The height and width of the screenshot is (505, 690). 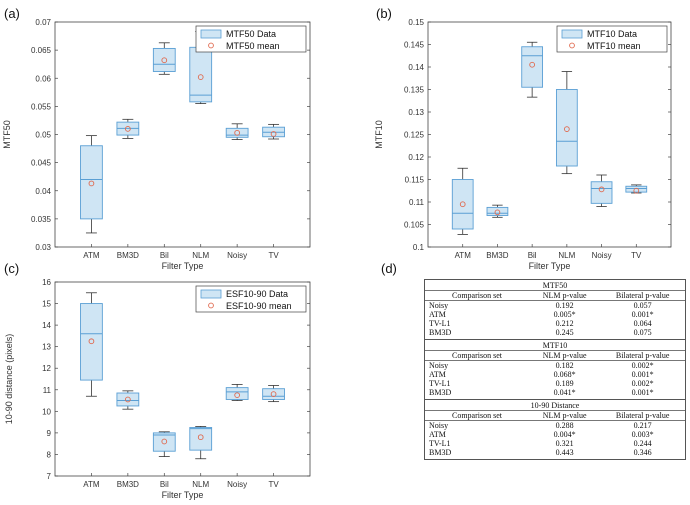 What do you see at coordinates (46, 368) in the screenshot?
I see `y-tick-label: 12` at bounding box center [46, 368].